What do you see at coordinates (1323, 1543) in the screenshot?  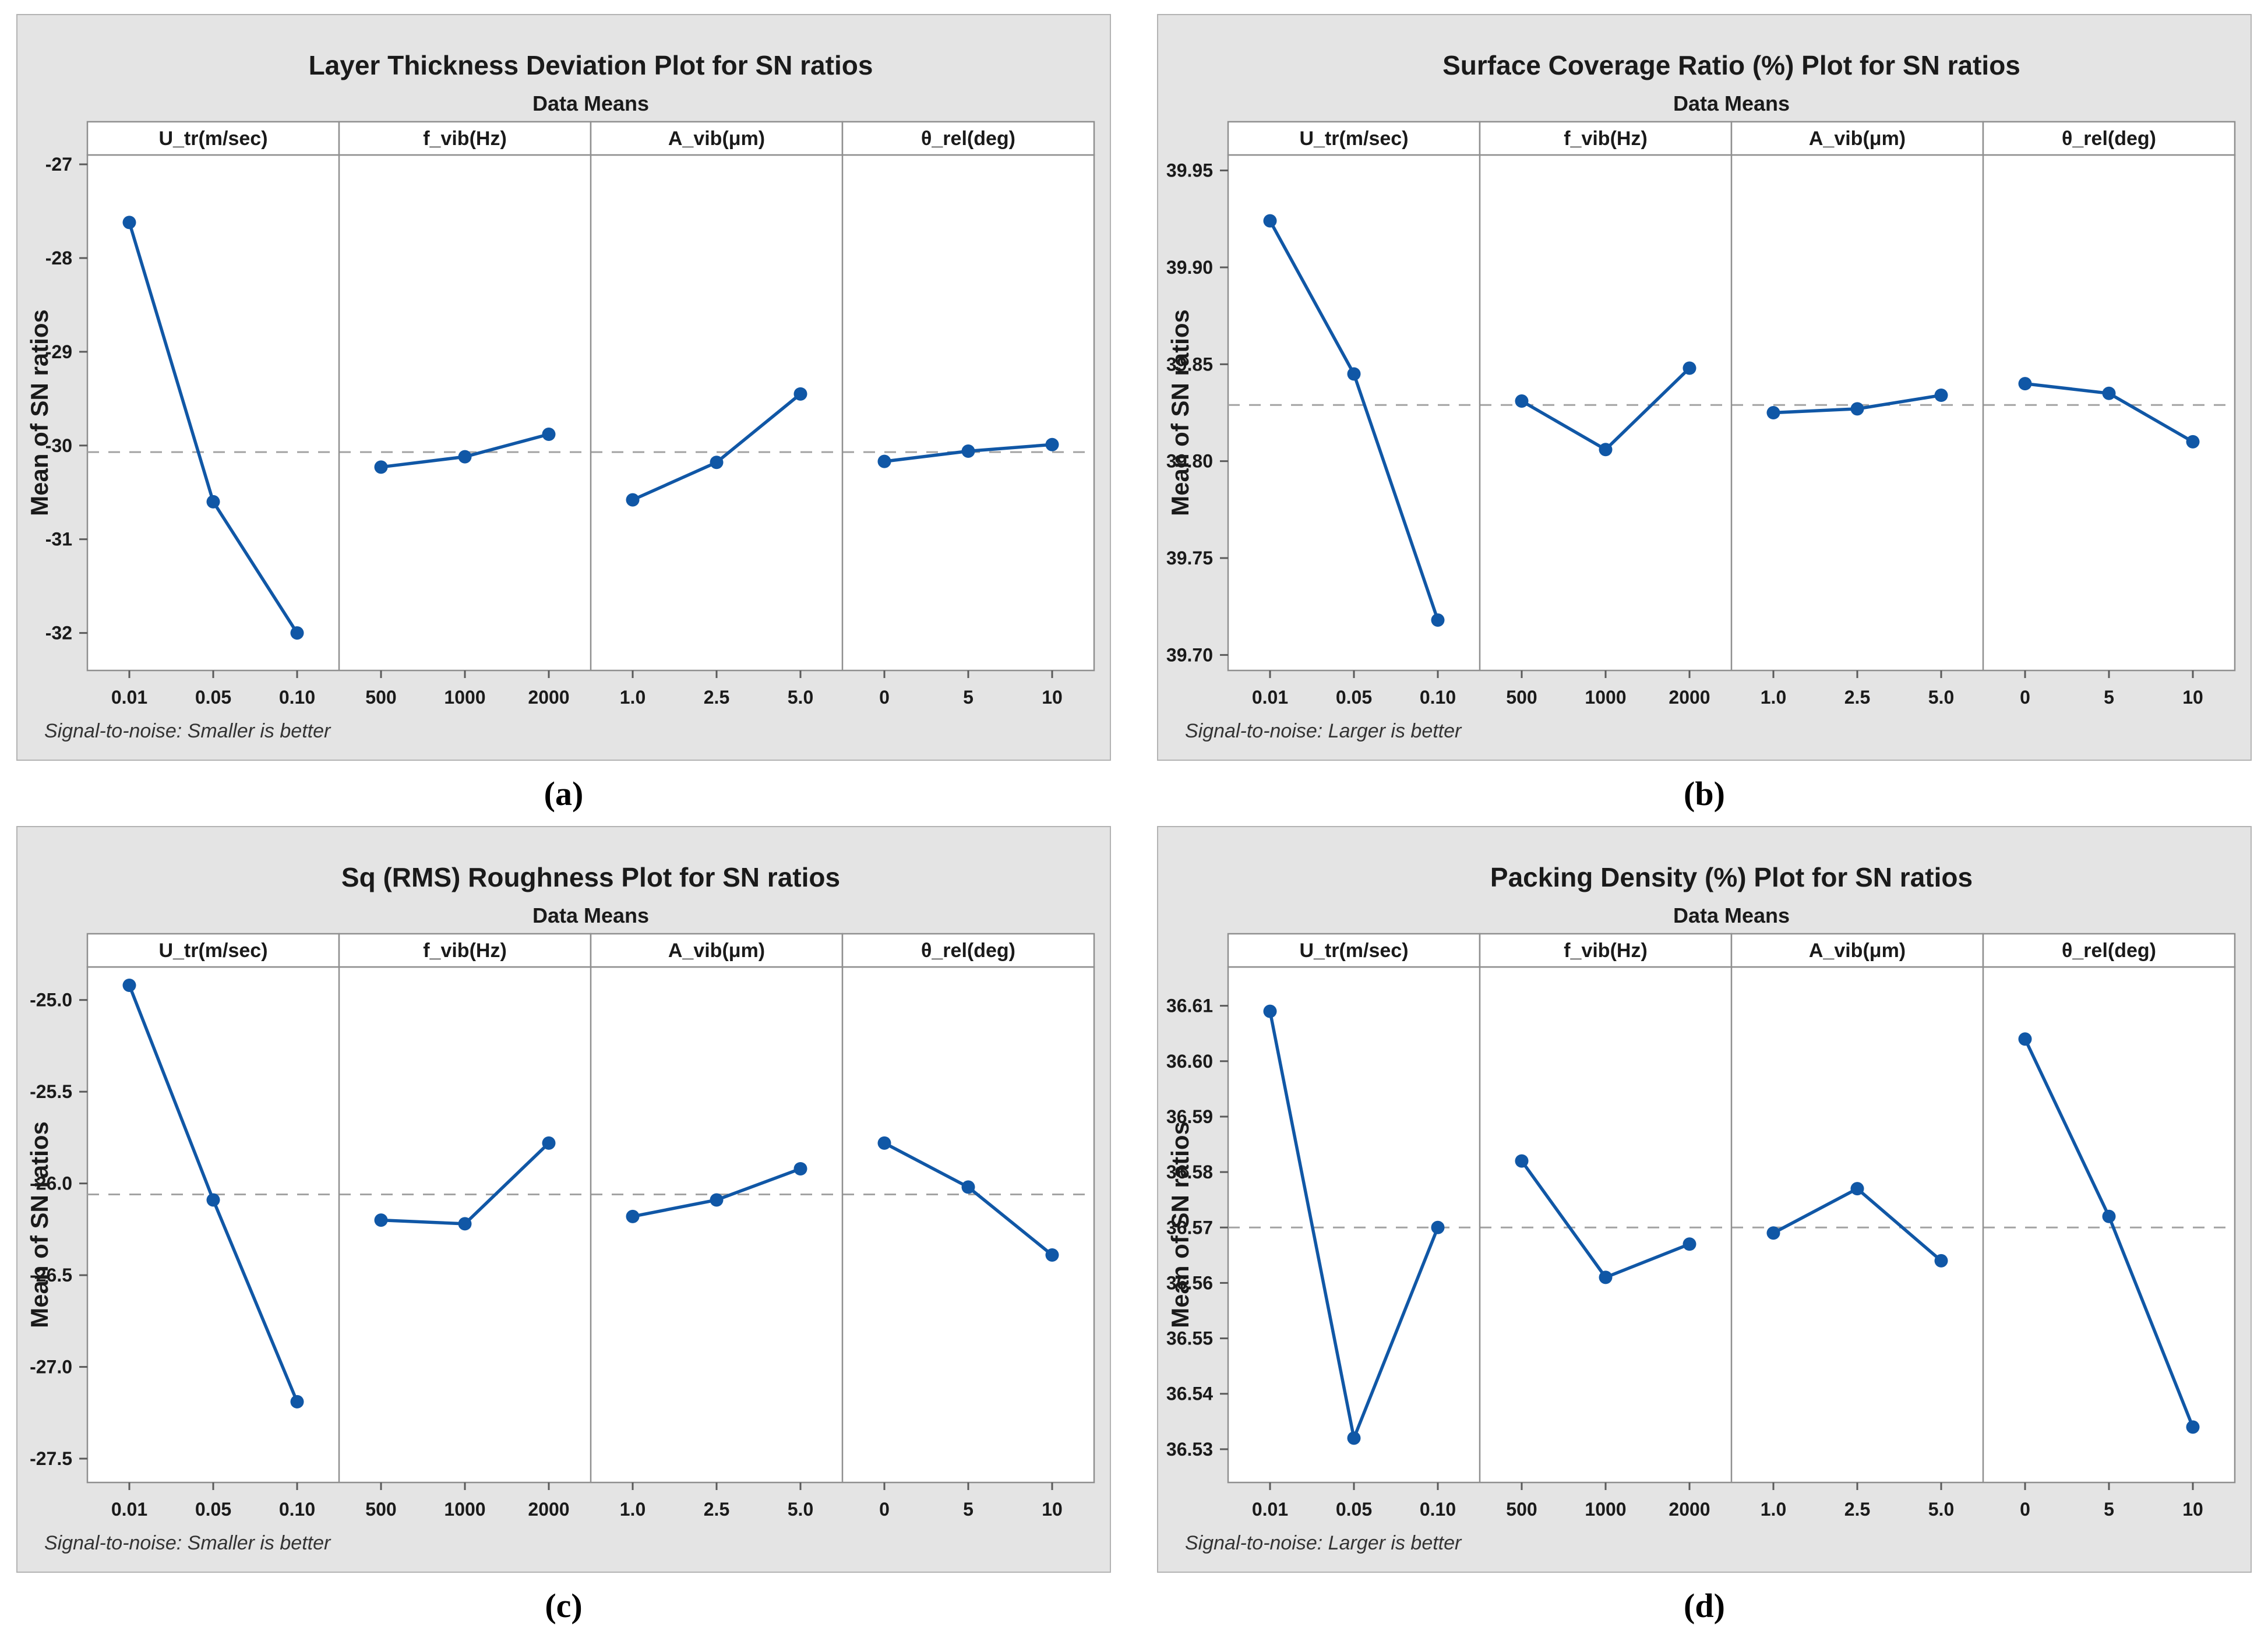 I see `footer-note: Signal-to-noise: Larger is better` at bounding box center [1323, 1543].